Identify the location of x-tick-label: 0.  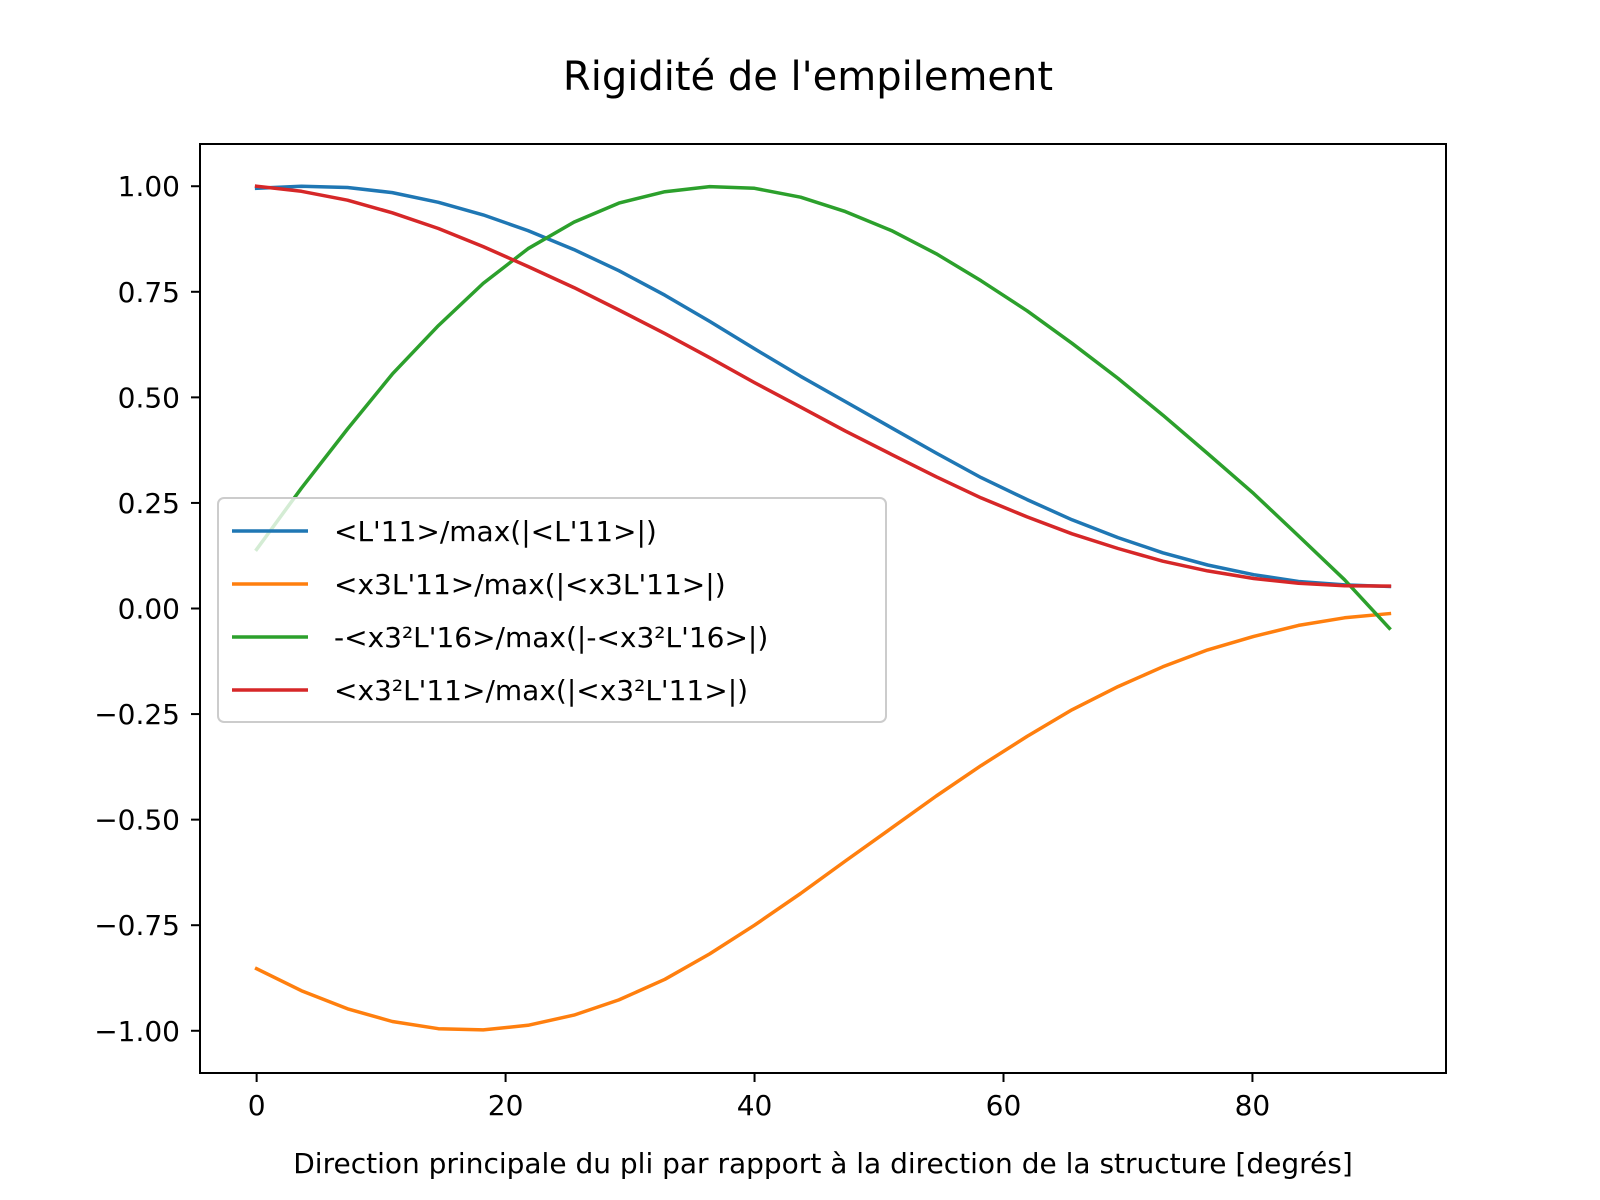
(257, 1105).